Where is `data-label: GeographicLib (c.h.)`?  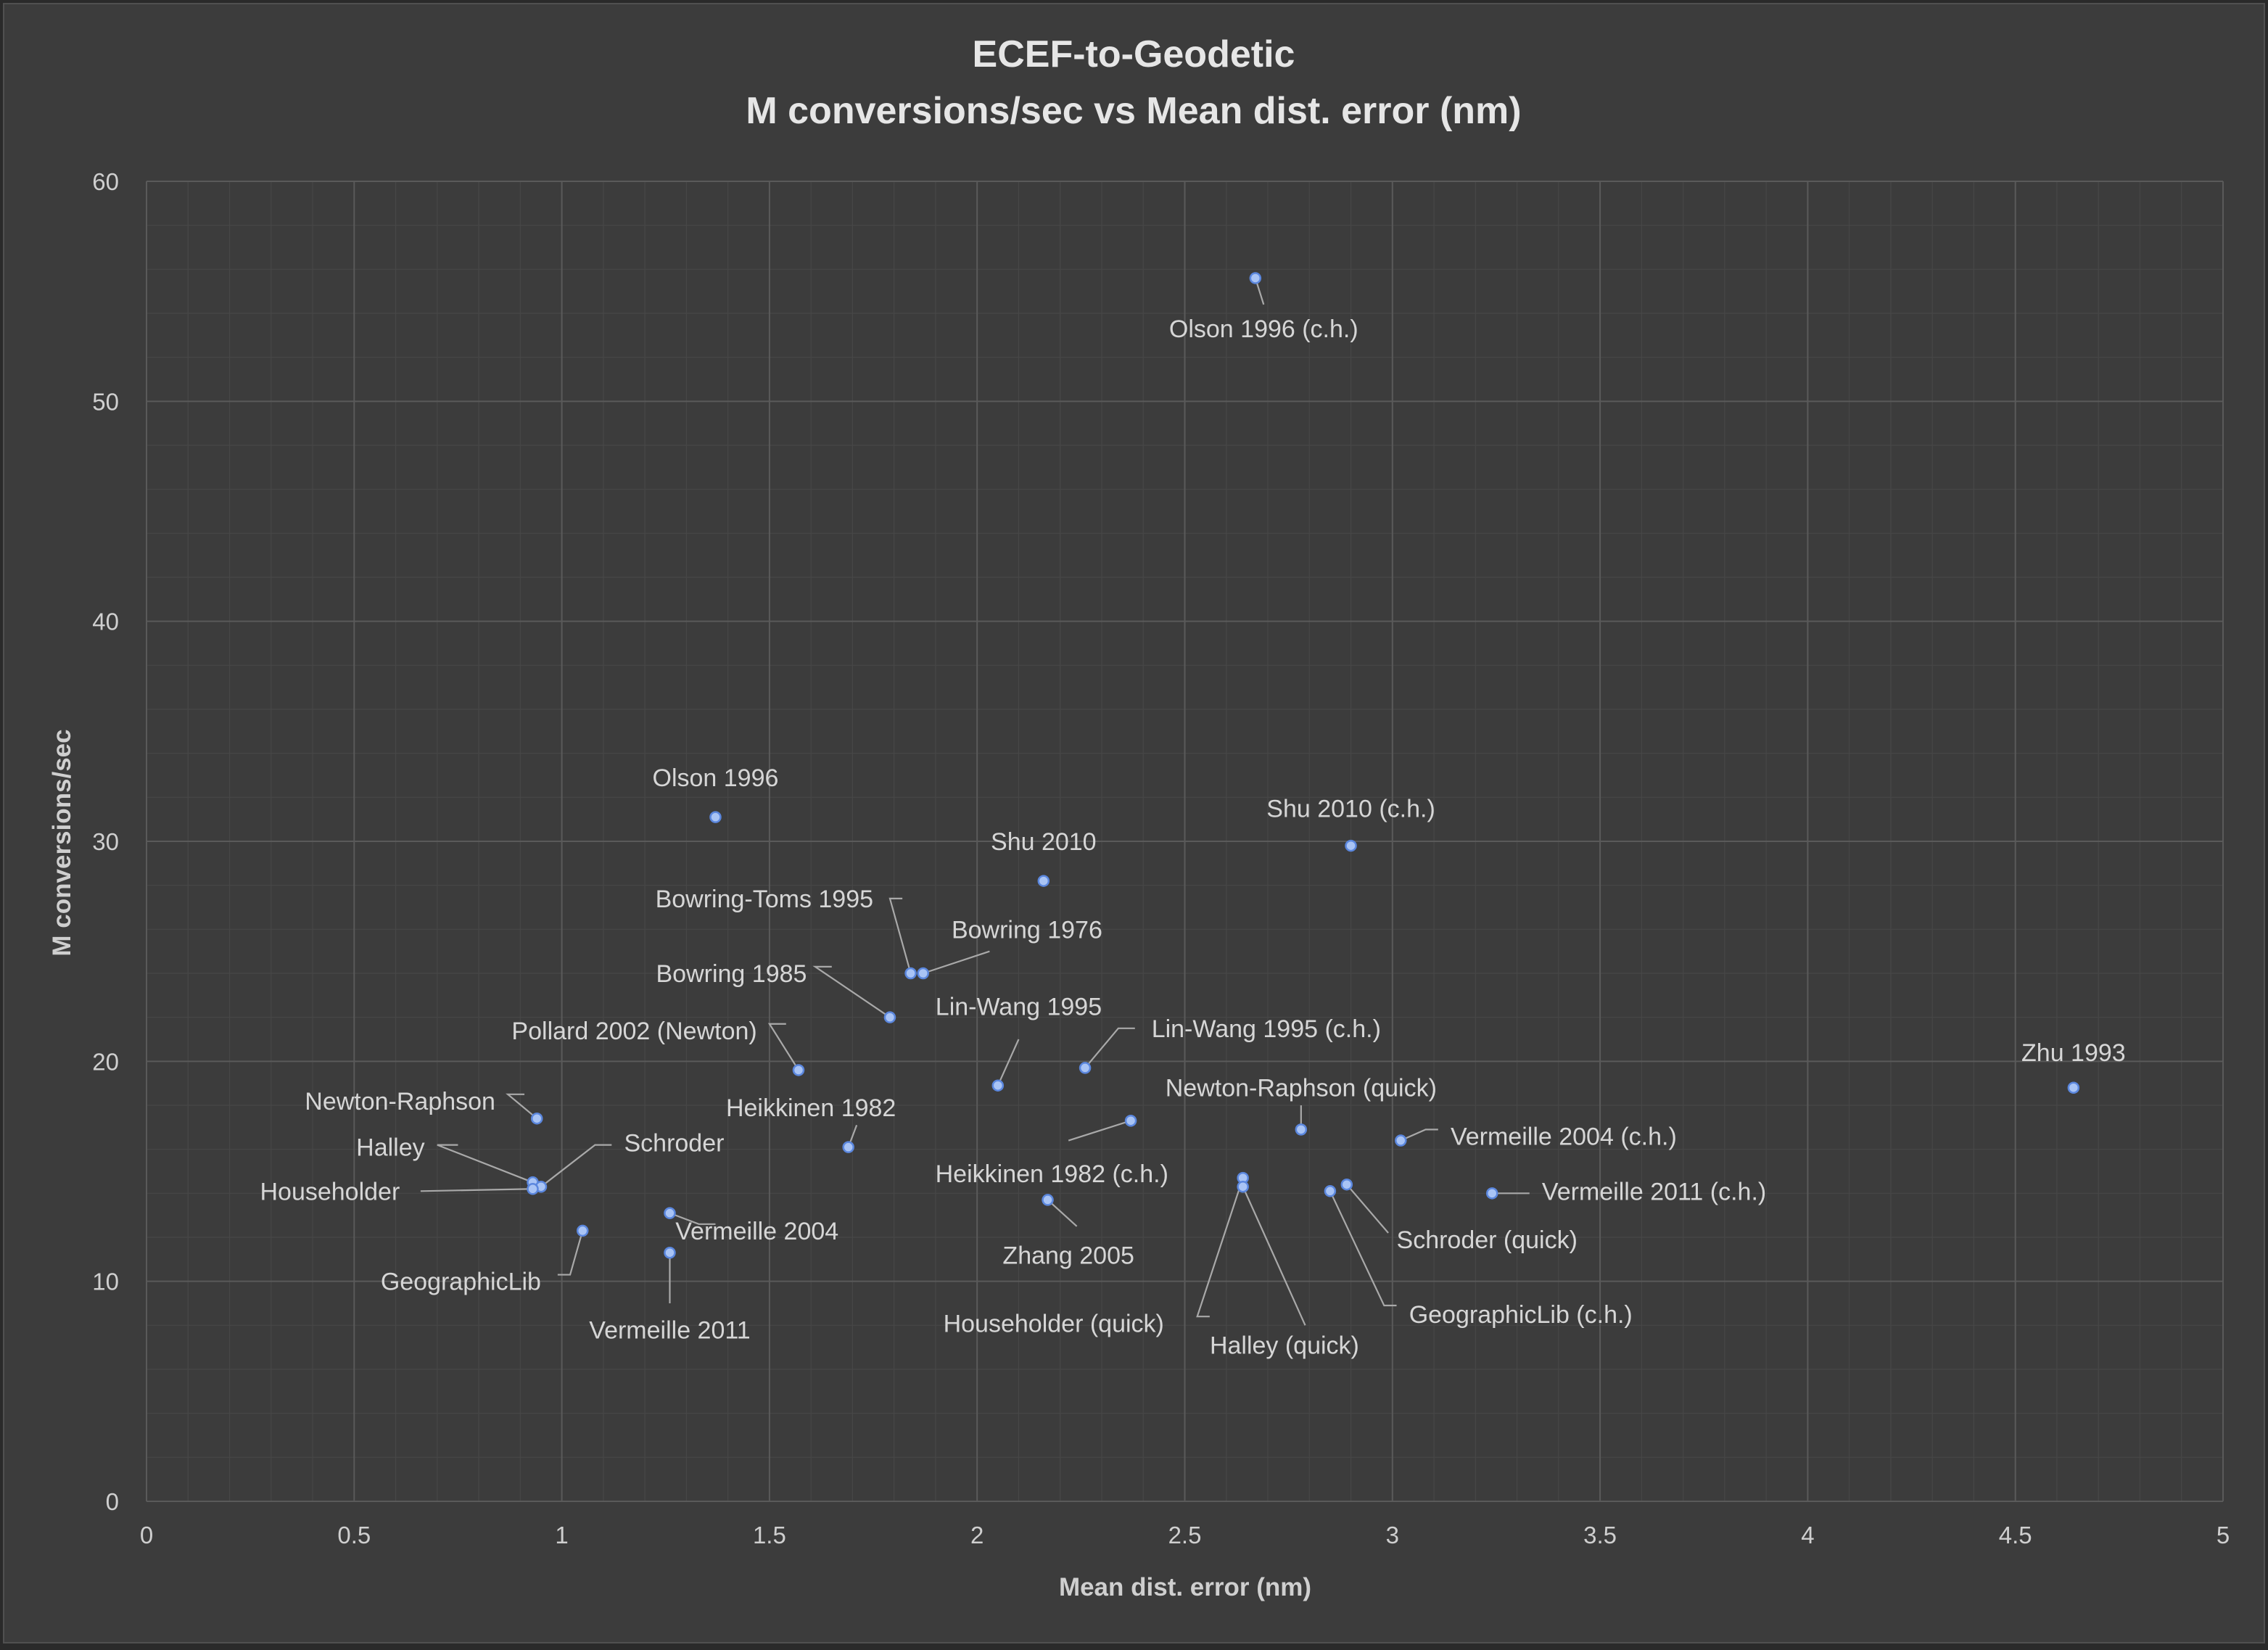
data-label: GeographicLib (c.h.) is located at coordinates (1521, 1315).